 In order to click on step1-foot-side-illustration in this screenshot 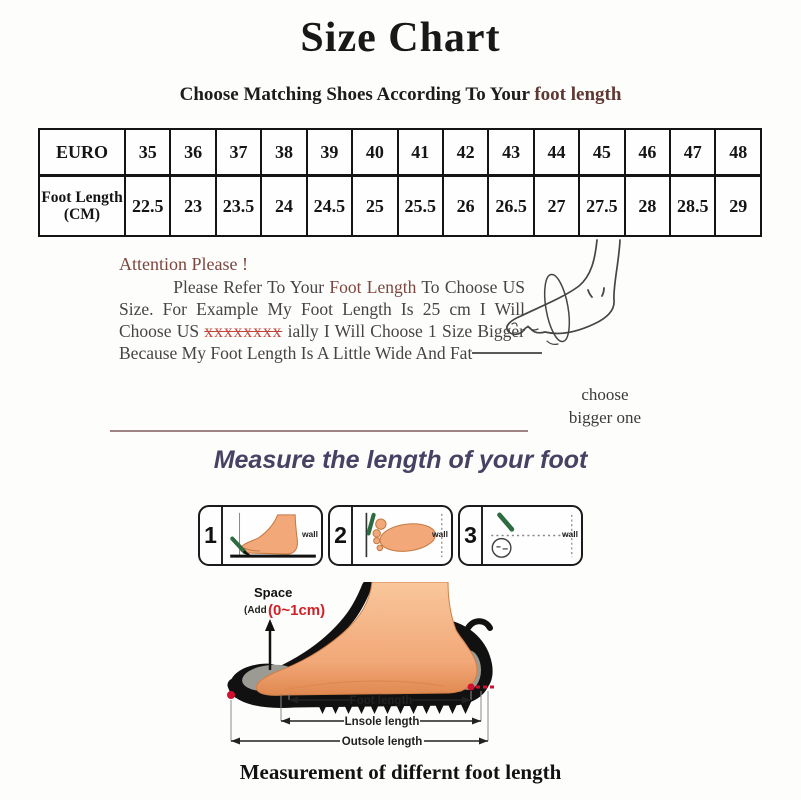, I will do `click(273, 535)`.